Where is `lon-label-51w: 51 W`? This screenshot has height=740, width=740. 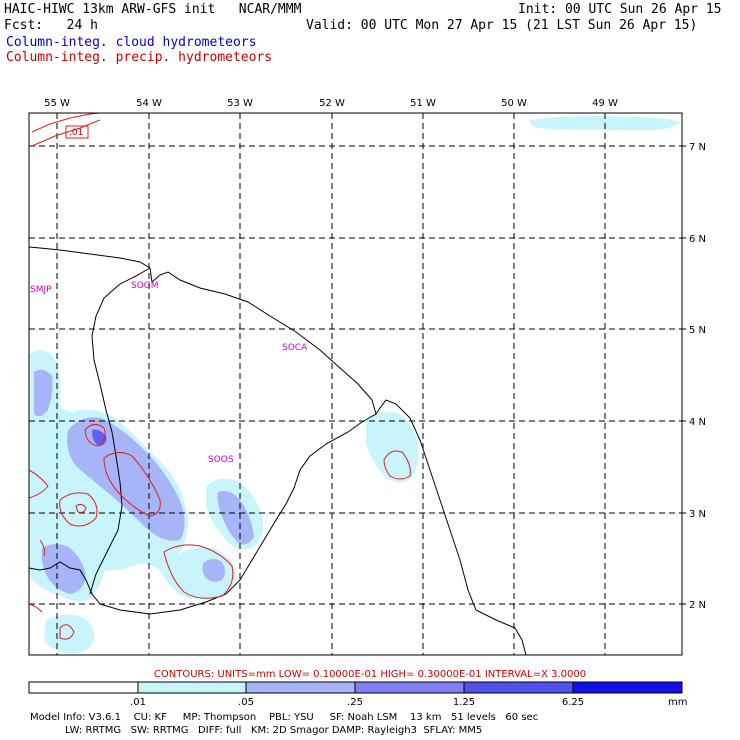 lon-label-51w: 51 W is located at coordinates (423, 103).